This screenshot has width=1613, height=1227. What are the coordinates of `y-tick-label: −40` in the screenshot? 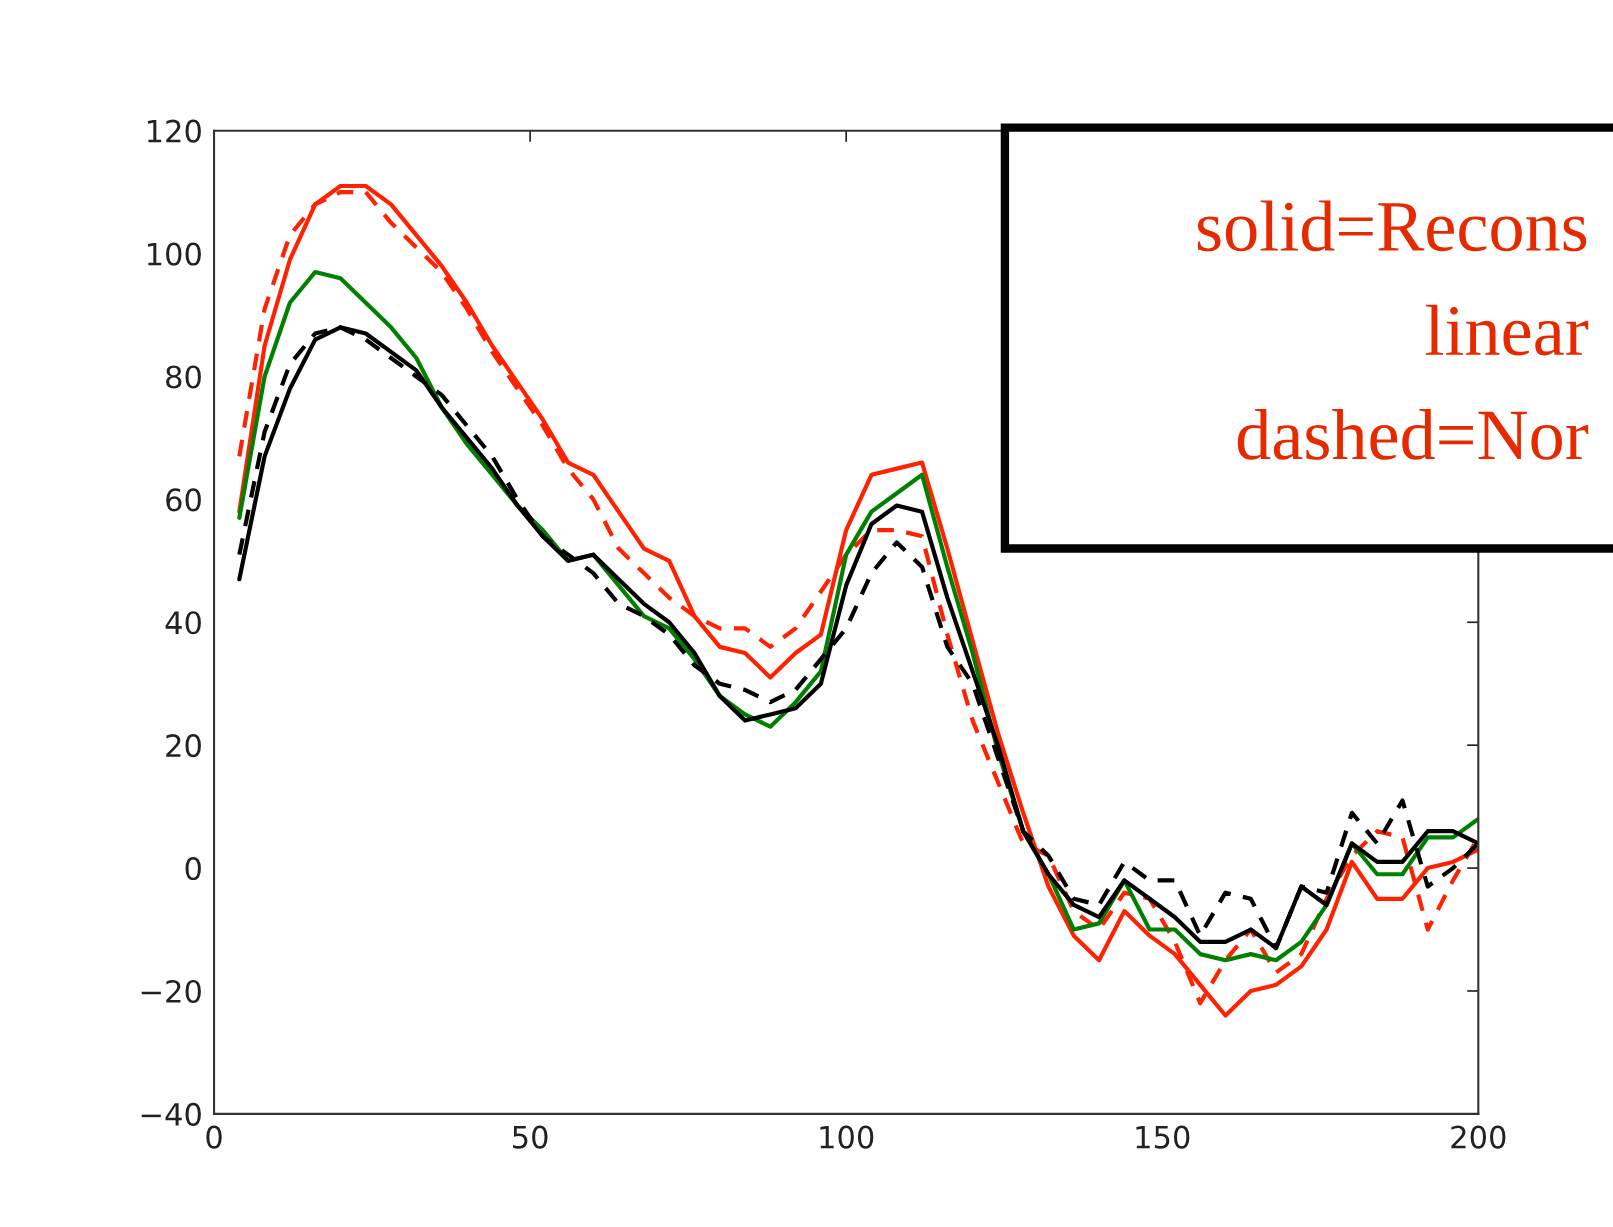 It's located at (171, 1114).